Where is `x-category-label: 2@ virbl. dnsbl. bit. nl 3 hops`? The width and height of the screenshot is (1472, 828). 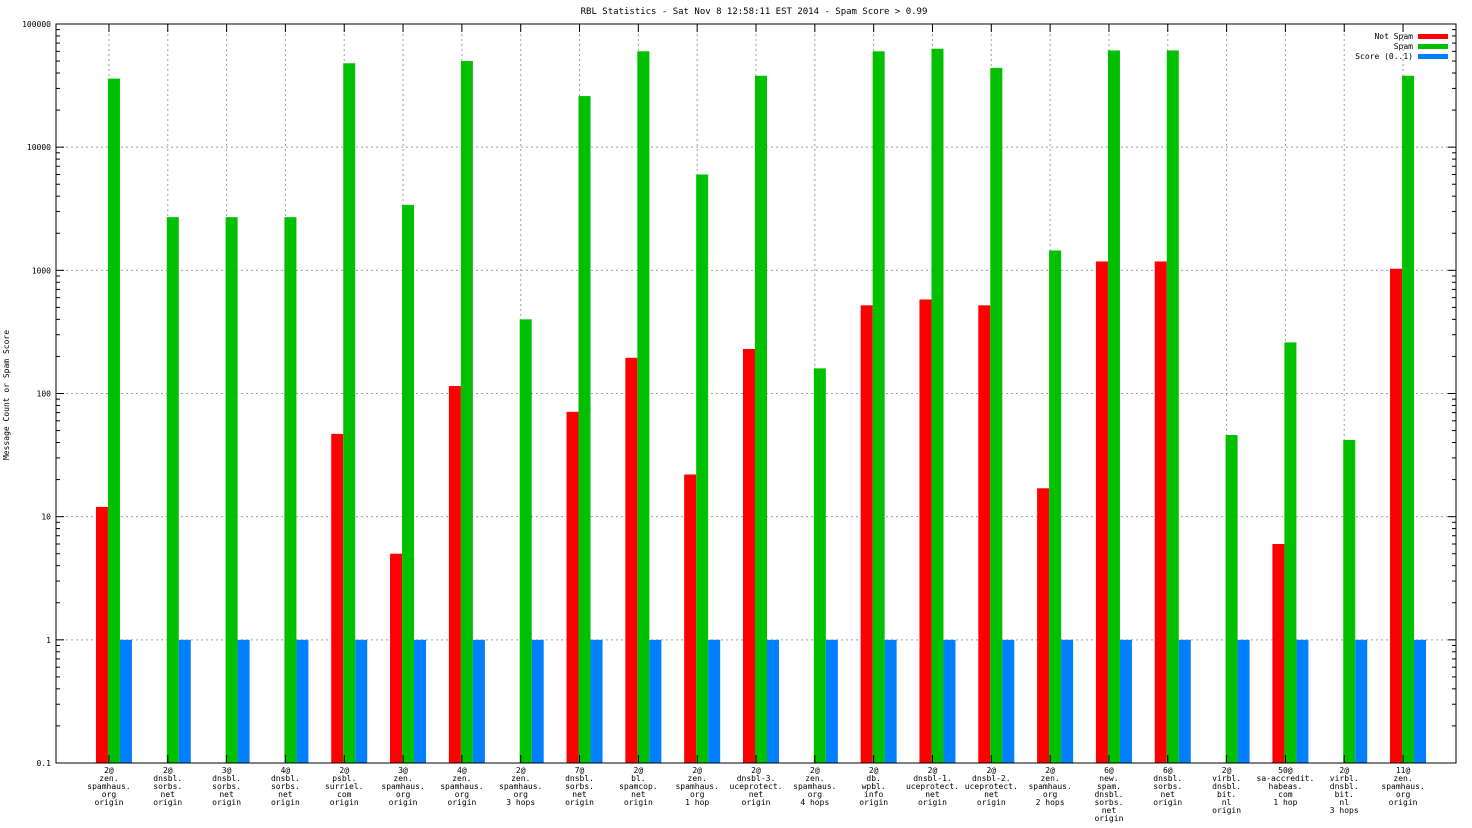 x-category-label: 2@ virbl. dnsbl. bit. nl 3 hops is located at coordinates (1344, 790).